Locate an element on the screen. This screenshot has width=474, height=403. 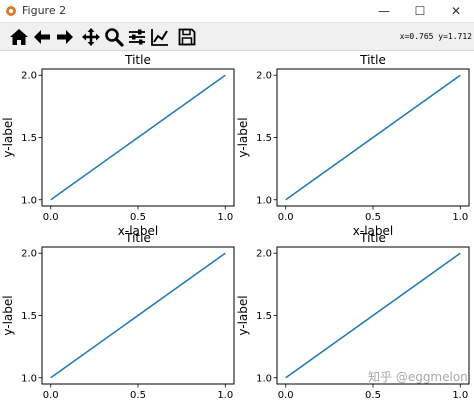
pan-button is located at coordinates (91, 37).